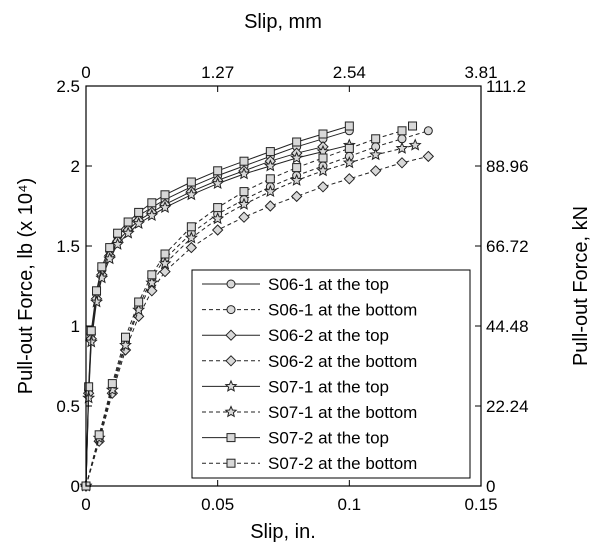  Describe the element at coordinates (507, 326) in the screenshot. I see `y2-tick-label: 44.48` at that location.